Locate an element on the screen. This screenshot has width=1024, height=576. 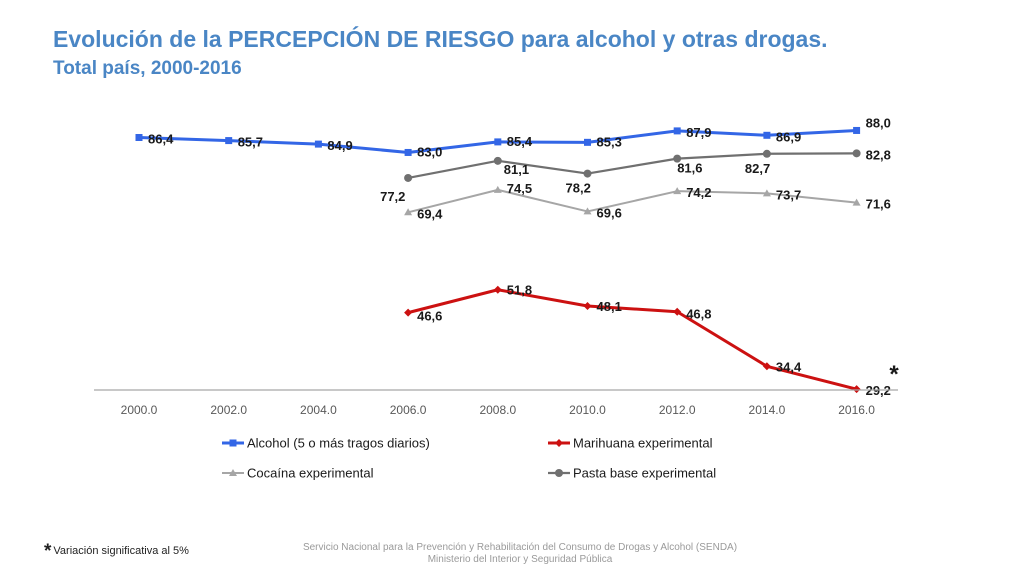
data-label: 46,8 is located at coordinates (698, 314).